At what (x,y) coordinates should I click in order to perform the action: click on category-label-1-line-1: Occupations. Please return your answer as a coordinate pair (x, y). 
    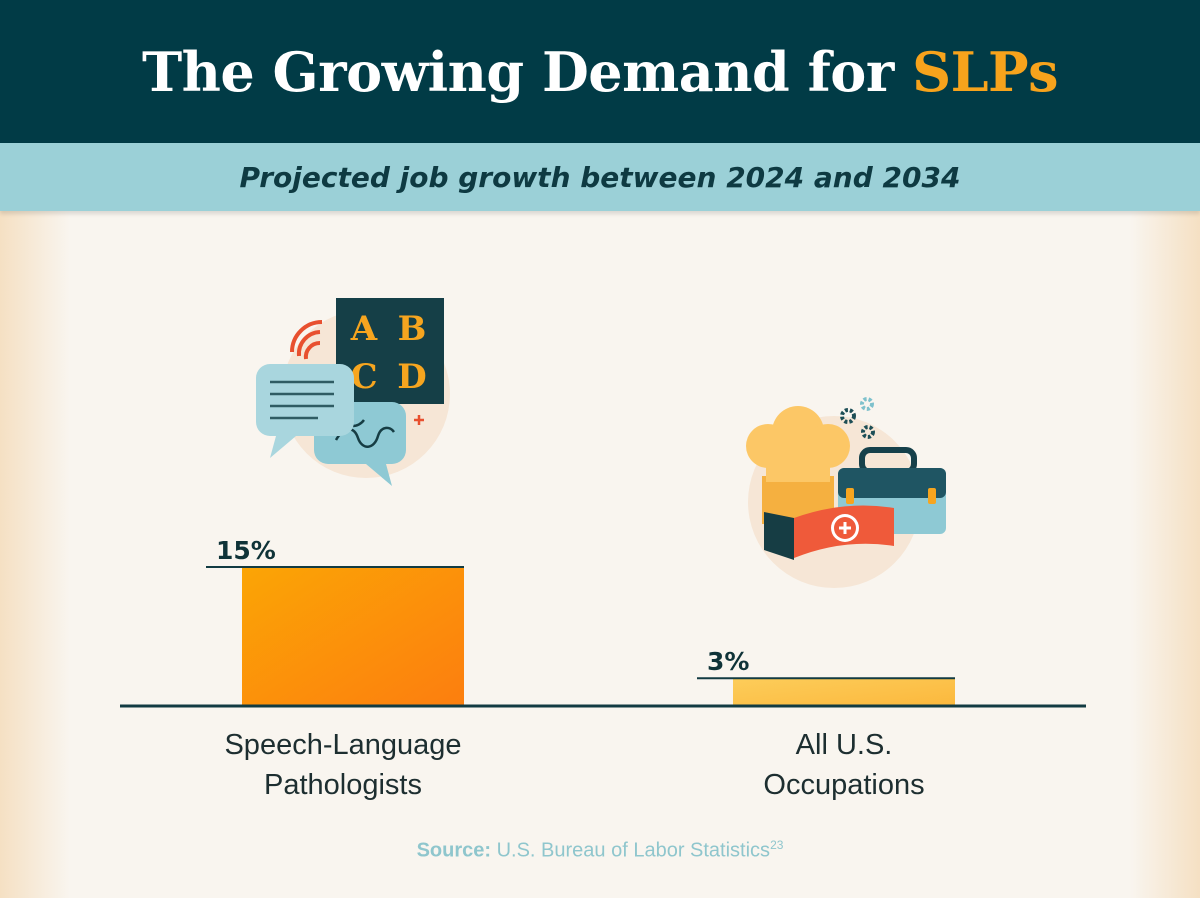
    Looking at the image, I should click on (843, 785).